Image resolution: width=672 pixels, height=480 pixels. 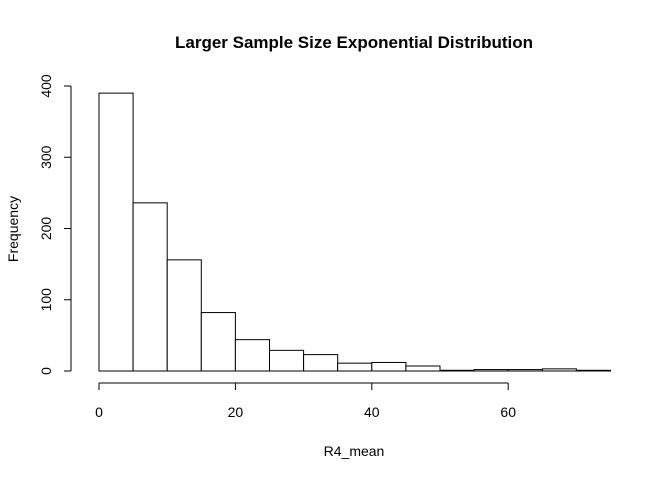 What do you see at coordinates (372, 412) in the screenshot?
I see `x-tick-label: 40` at bounding box center [372, 412].